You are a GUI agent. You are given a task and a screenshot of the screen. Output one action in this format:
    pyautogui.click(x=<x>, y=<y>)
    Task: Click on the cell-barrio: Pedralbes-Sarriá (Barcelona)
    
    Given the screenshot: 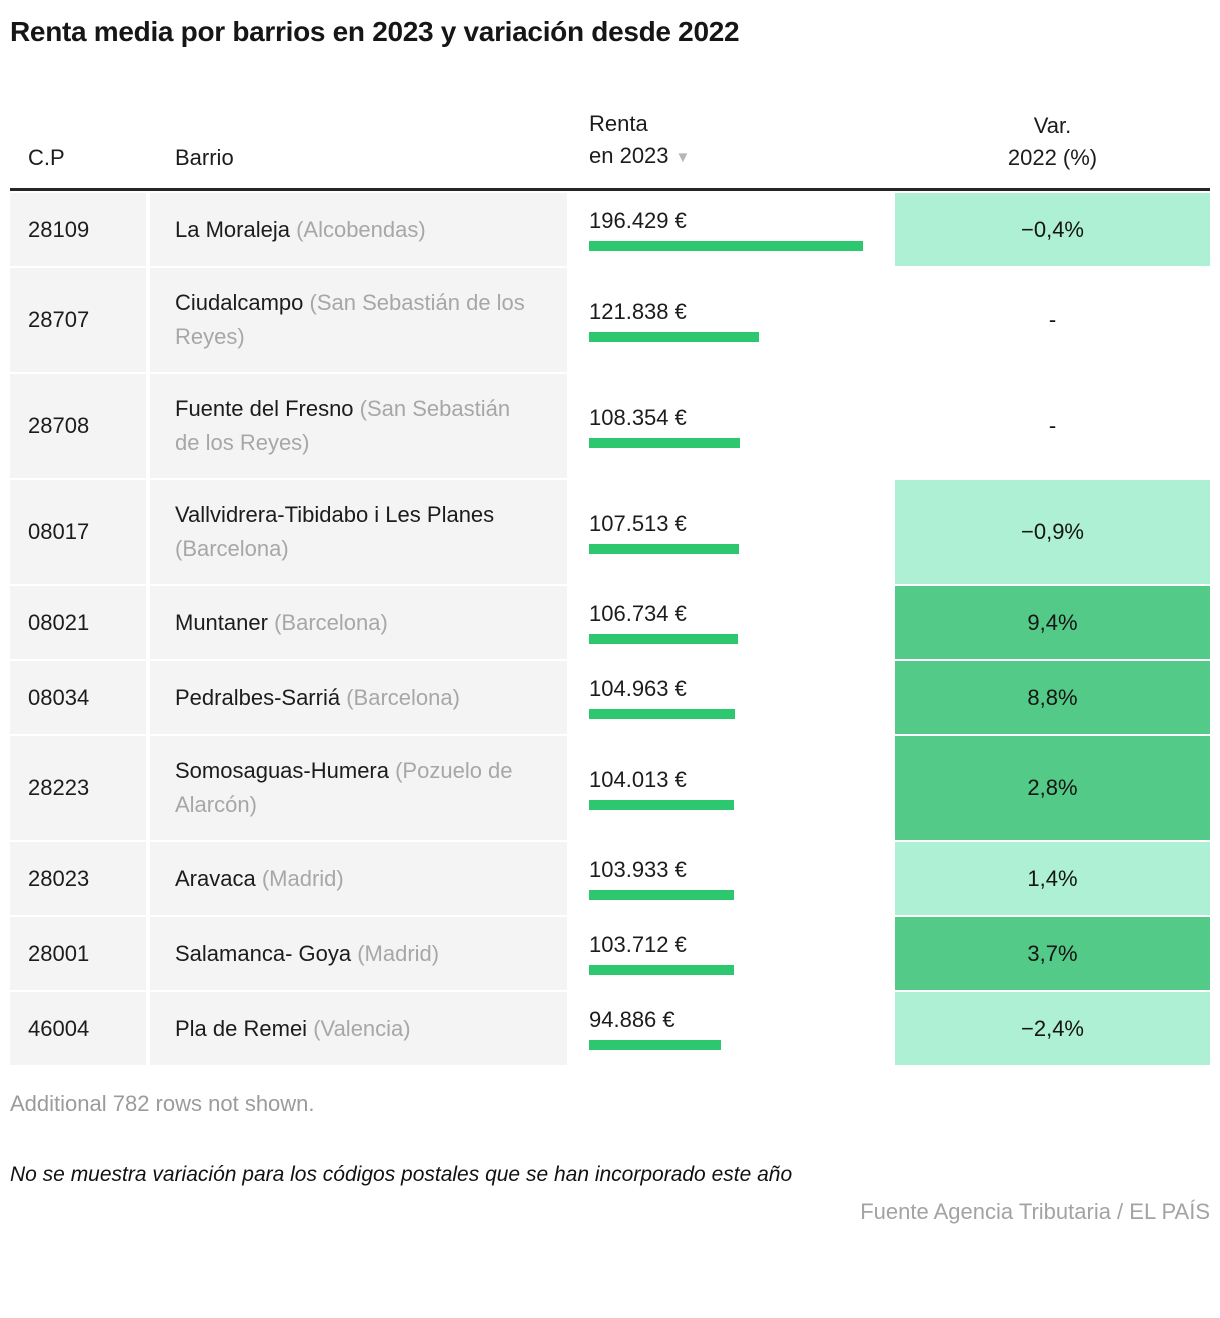 What is the action you would take?
    pyautogui.click(x=358, y=697)
    